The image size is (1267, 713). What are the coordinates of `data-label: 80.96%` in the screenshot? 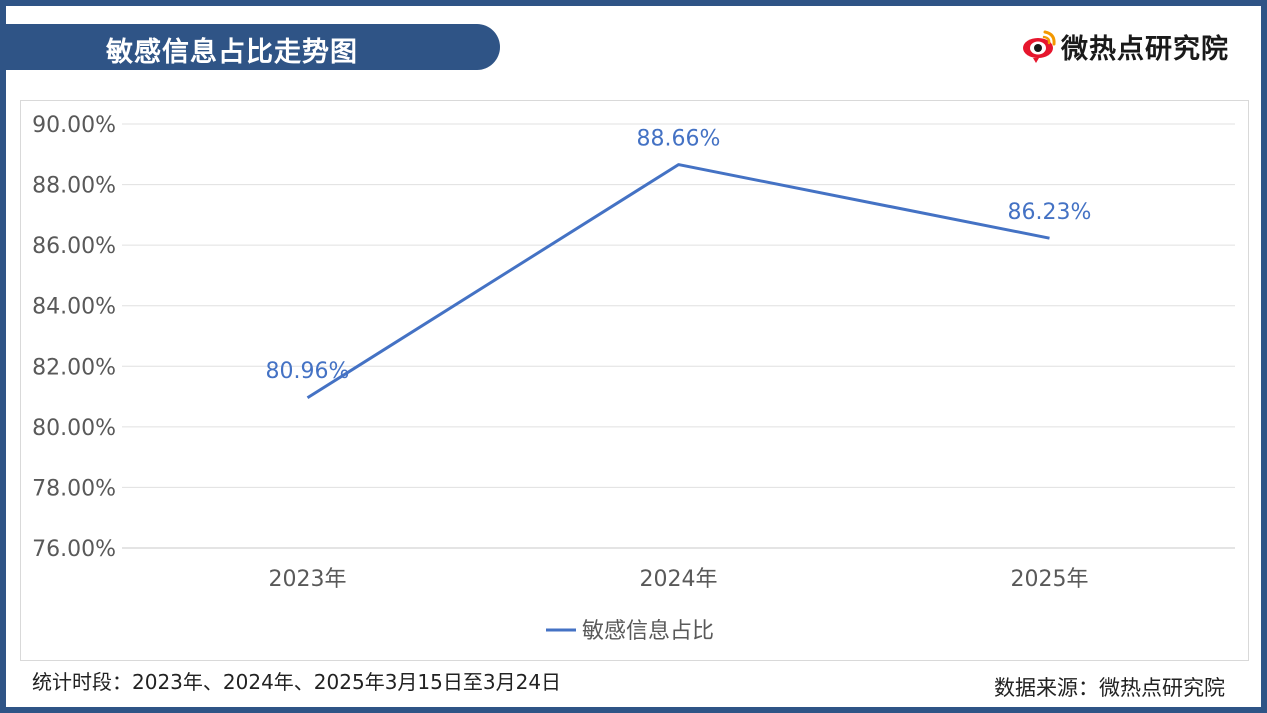 It's located at (308, 371).